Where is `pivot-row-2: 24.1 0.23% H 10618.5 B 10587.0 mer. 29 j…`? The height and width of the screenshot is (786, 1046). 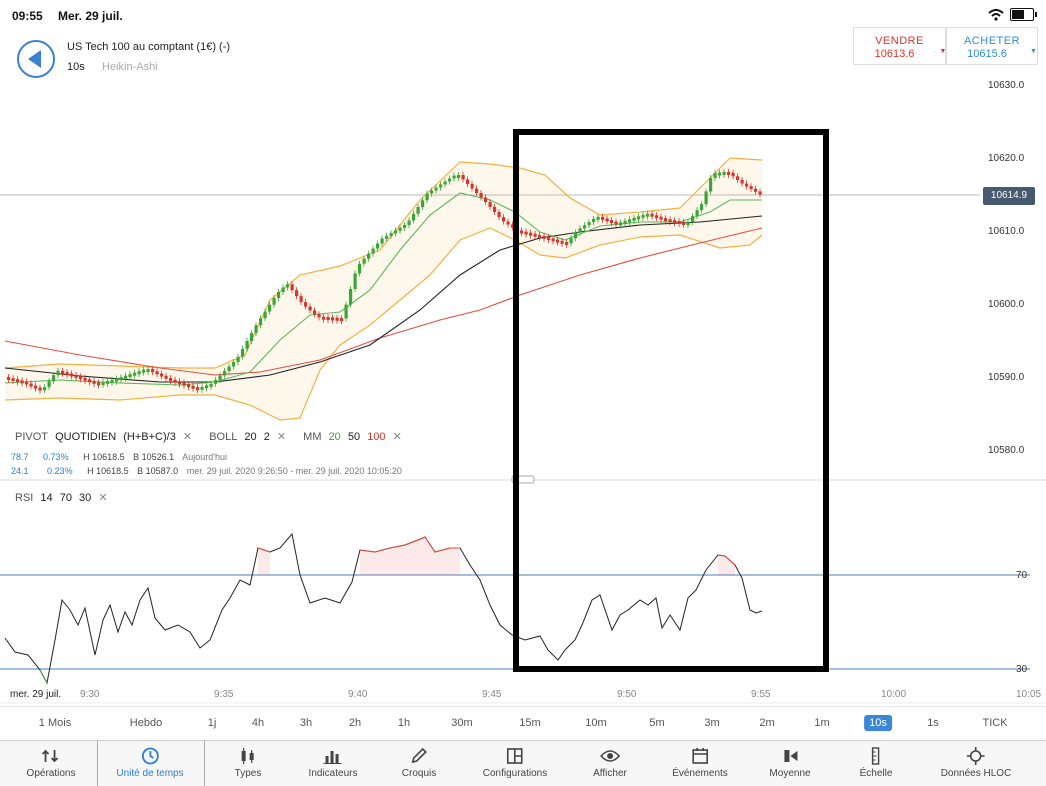
pivot-row-2: 24.1 0.23% H 10618.5 B 10587.0 mer. 29 j… is located at coordinates (206, 471).